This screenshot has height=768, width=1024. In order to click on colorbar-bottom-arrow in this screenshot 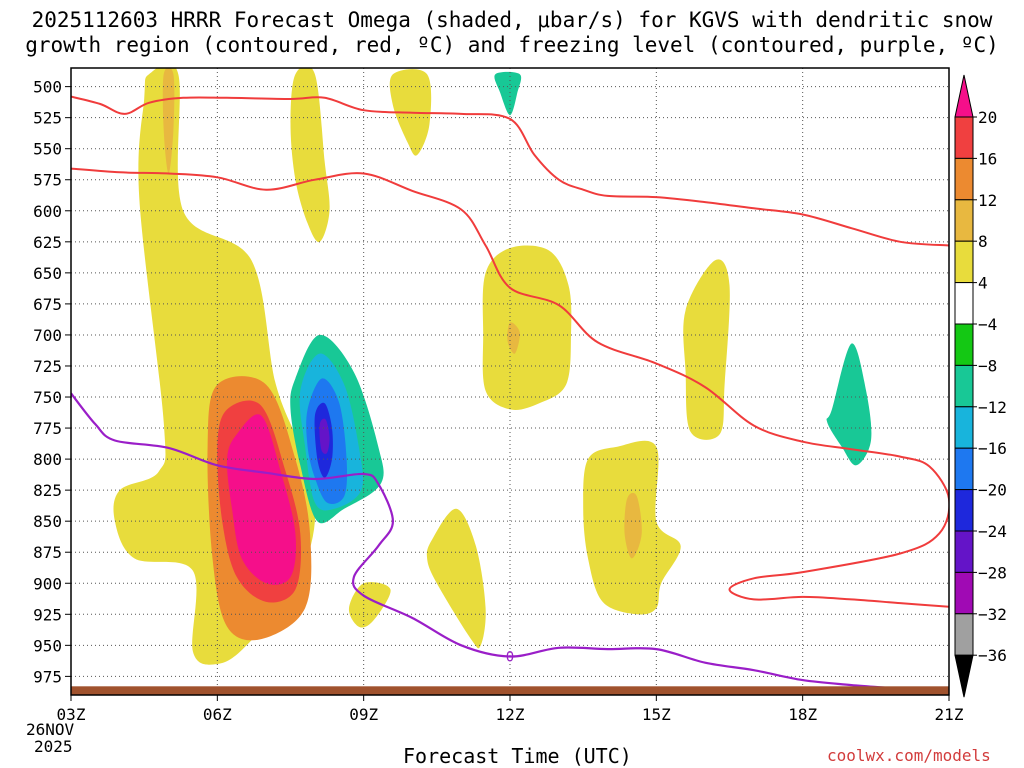, I will do `click(964, 676)`.